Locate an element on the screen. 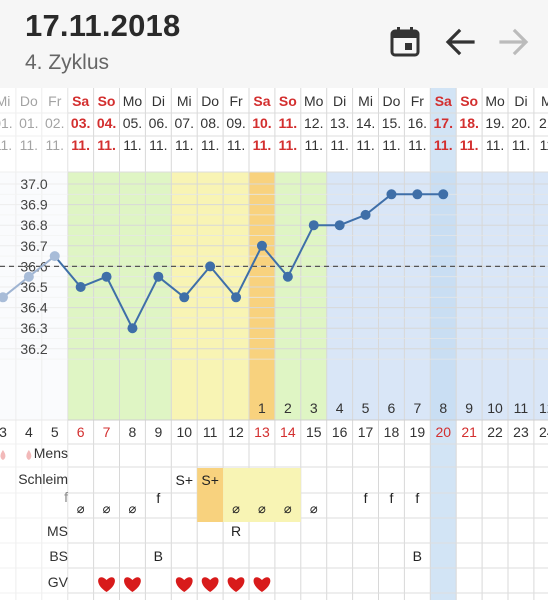 The height and width of the screenshot is (600, 548). day-date-label: 18. is located at coordinates (468, 123).